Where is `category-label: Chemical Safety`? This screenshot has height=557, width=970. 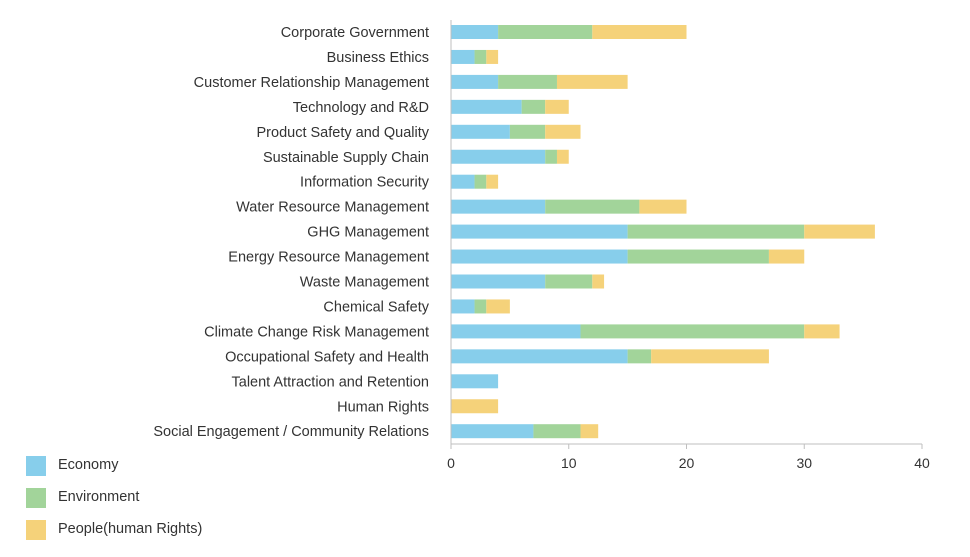
category-label: Chemical Safety is located at coordinates (376, 307).